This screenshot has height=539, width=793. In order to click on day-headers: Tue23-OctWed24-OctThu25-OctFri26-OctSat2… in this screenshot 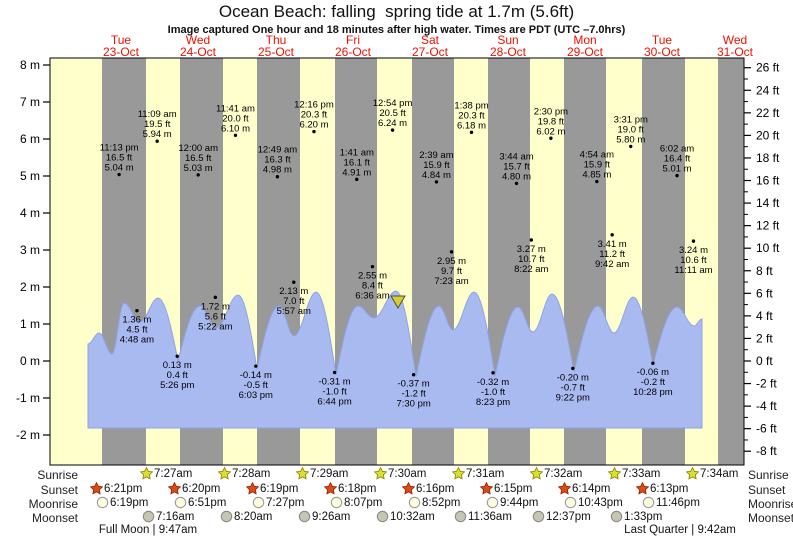, I will do `click(428, 46)`.